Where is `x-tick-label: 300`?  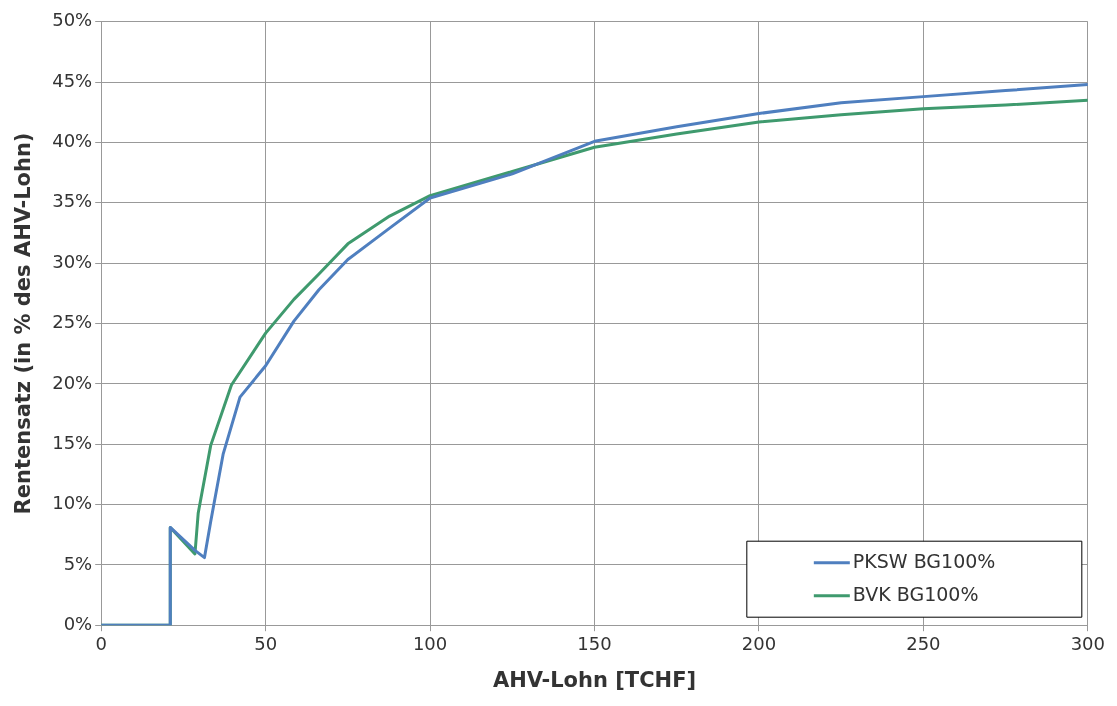
x-tick-label: 300 is located at coordinates (1087, 643).